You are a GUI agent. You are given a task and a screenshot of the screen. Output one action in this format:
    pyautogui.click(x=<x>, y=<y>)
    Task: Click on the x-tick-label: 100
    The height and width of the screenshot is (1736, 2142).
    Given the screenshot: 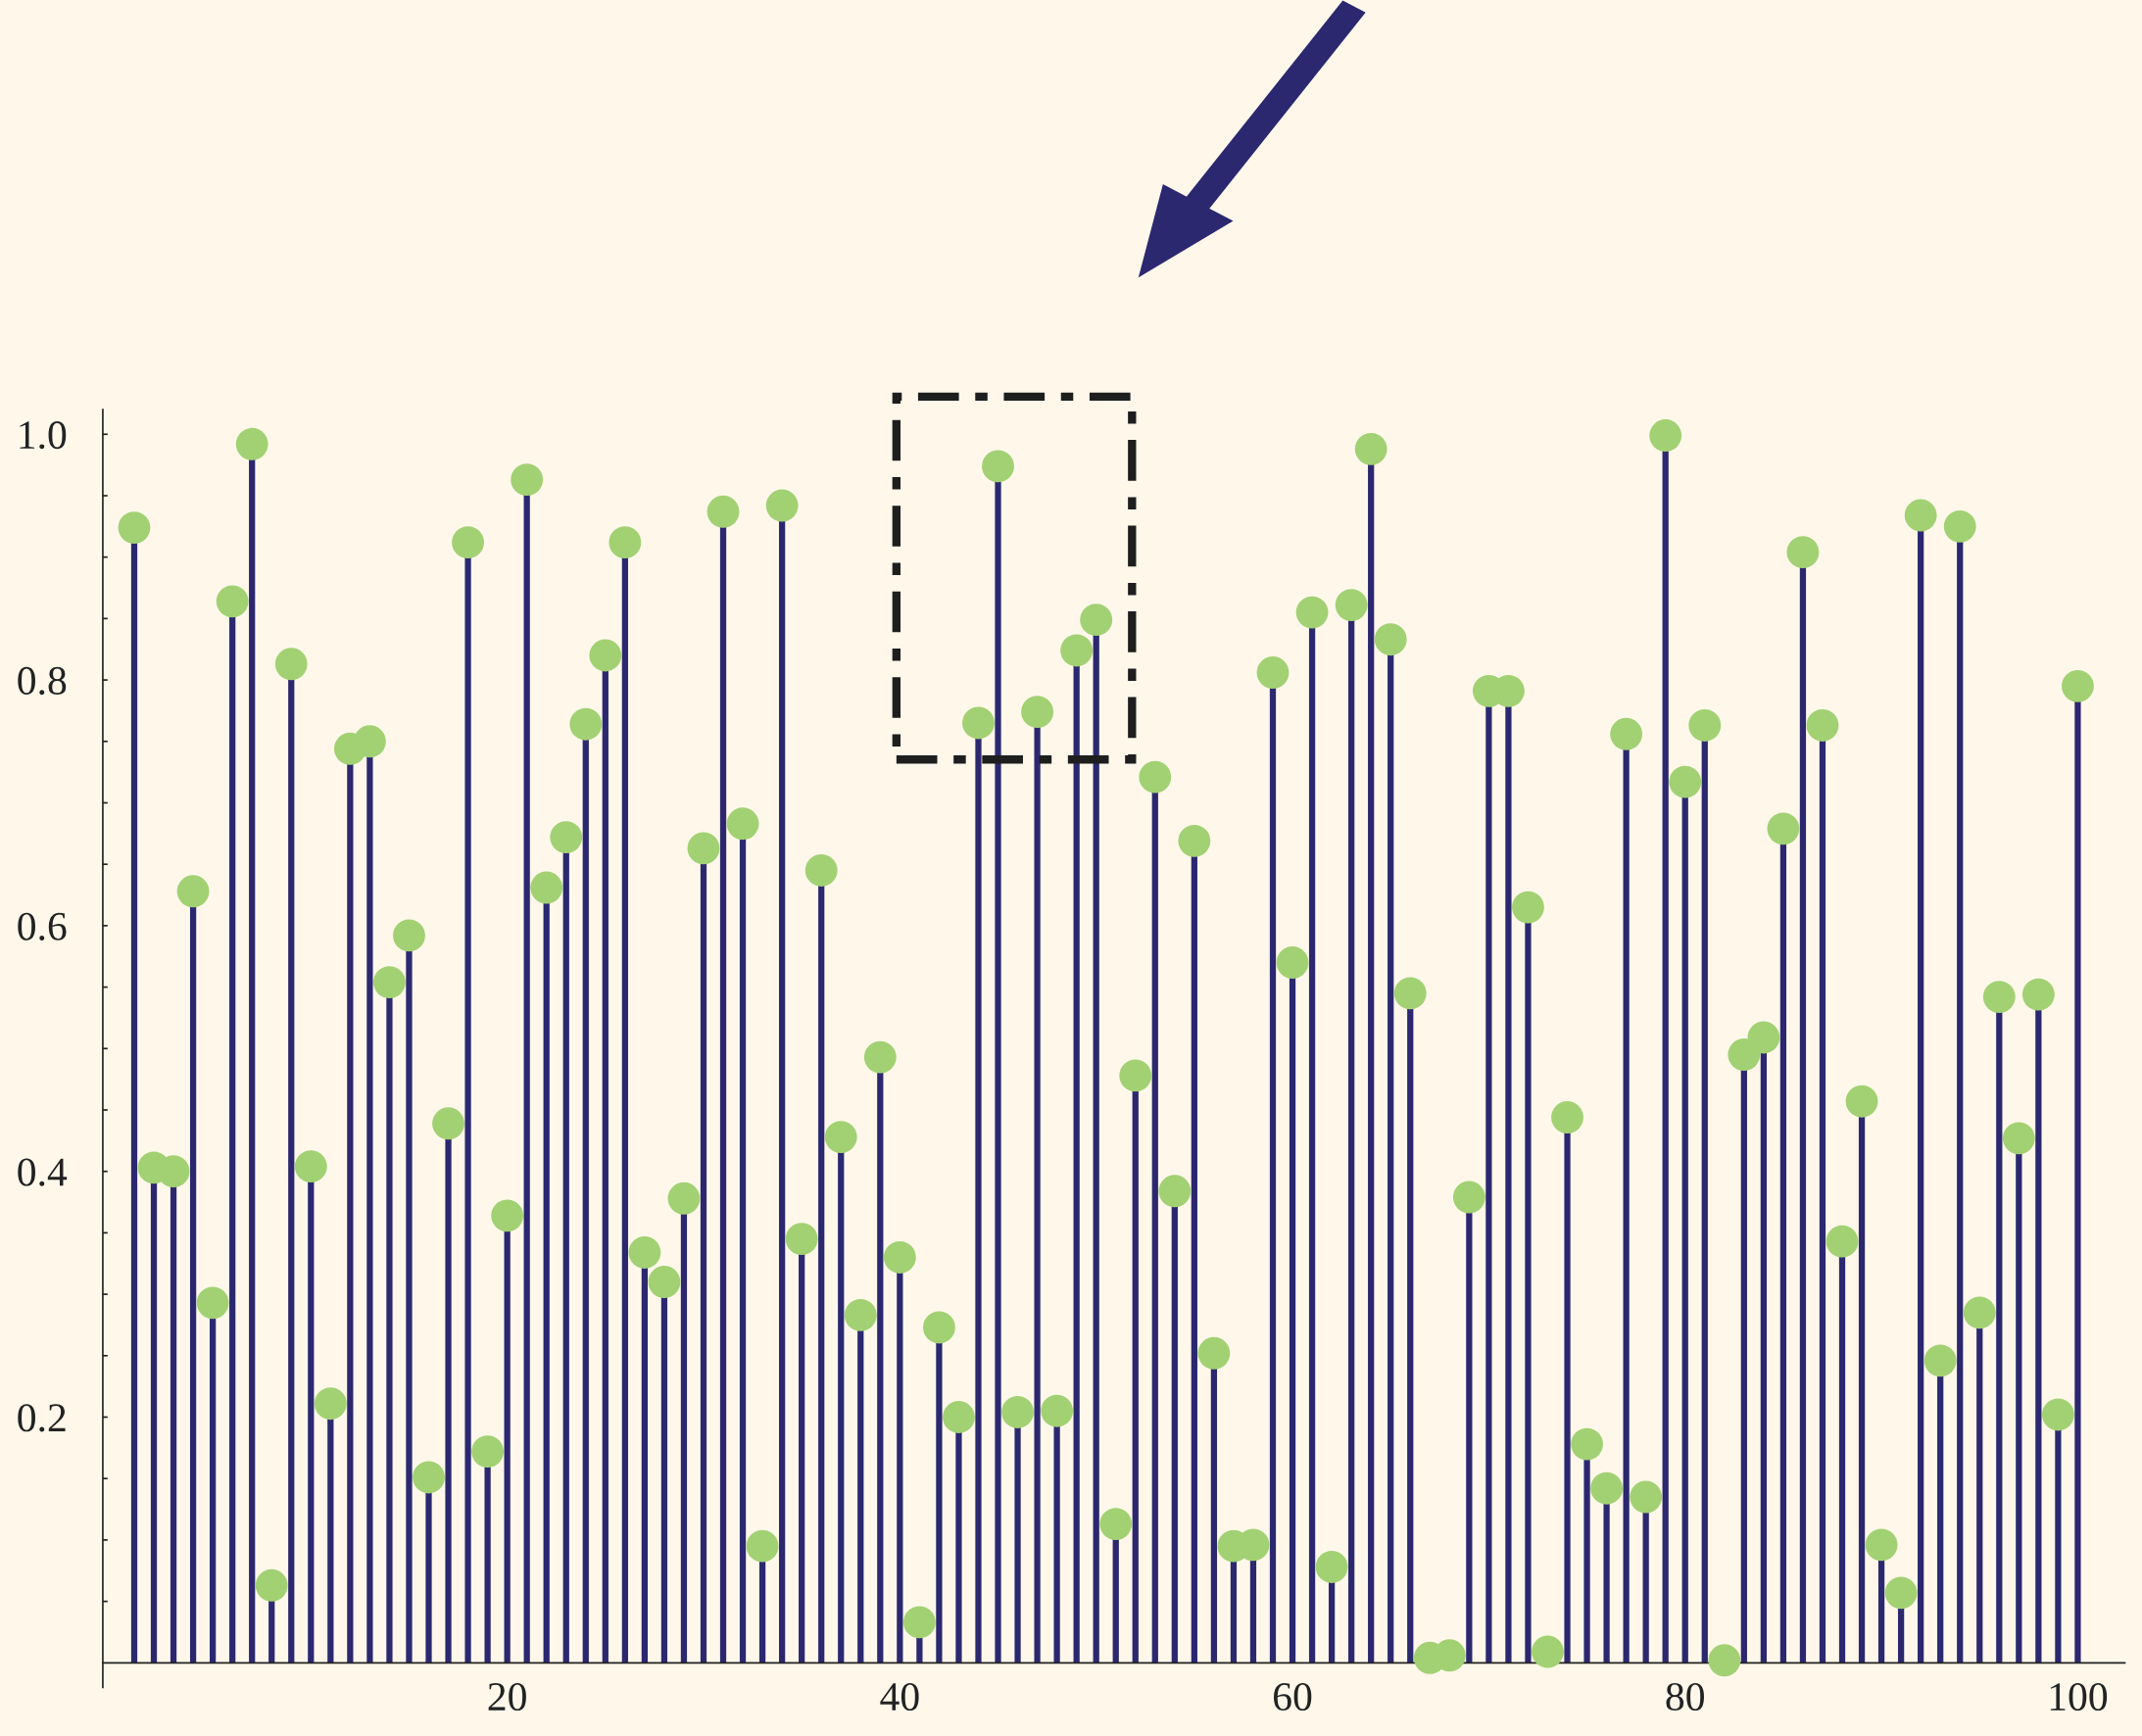 What is the action you would take?
    pyautogui.click(x=2079, y=1697)
    